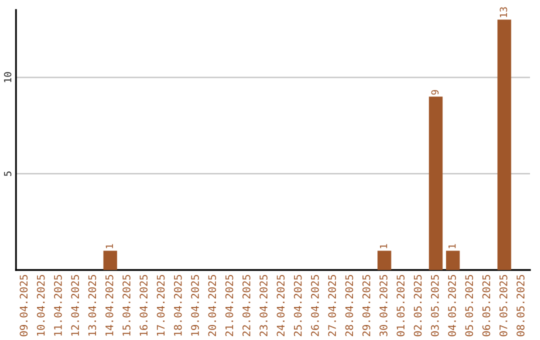 The image size is (540, 340). I want to click on x-tick-label: 10.04.2025, so click(40, 305).